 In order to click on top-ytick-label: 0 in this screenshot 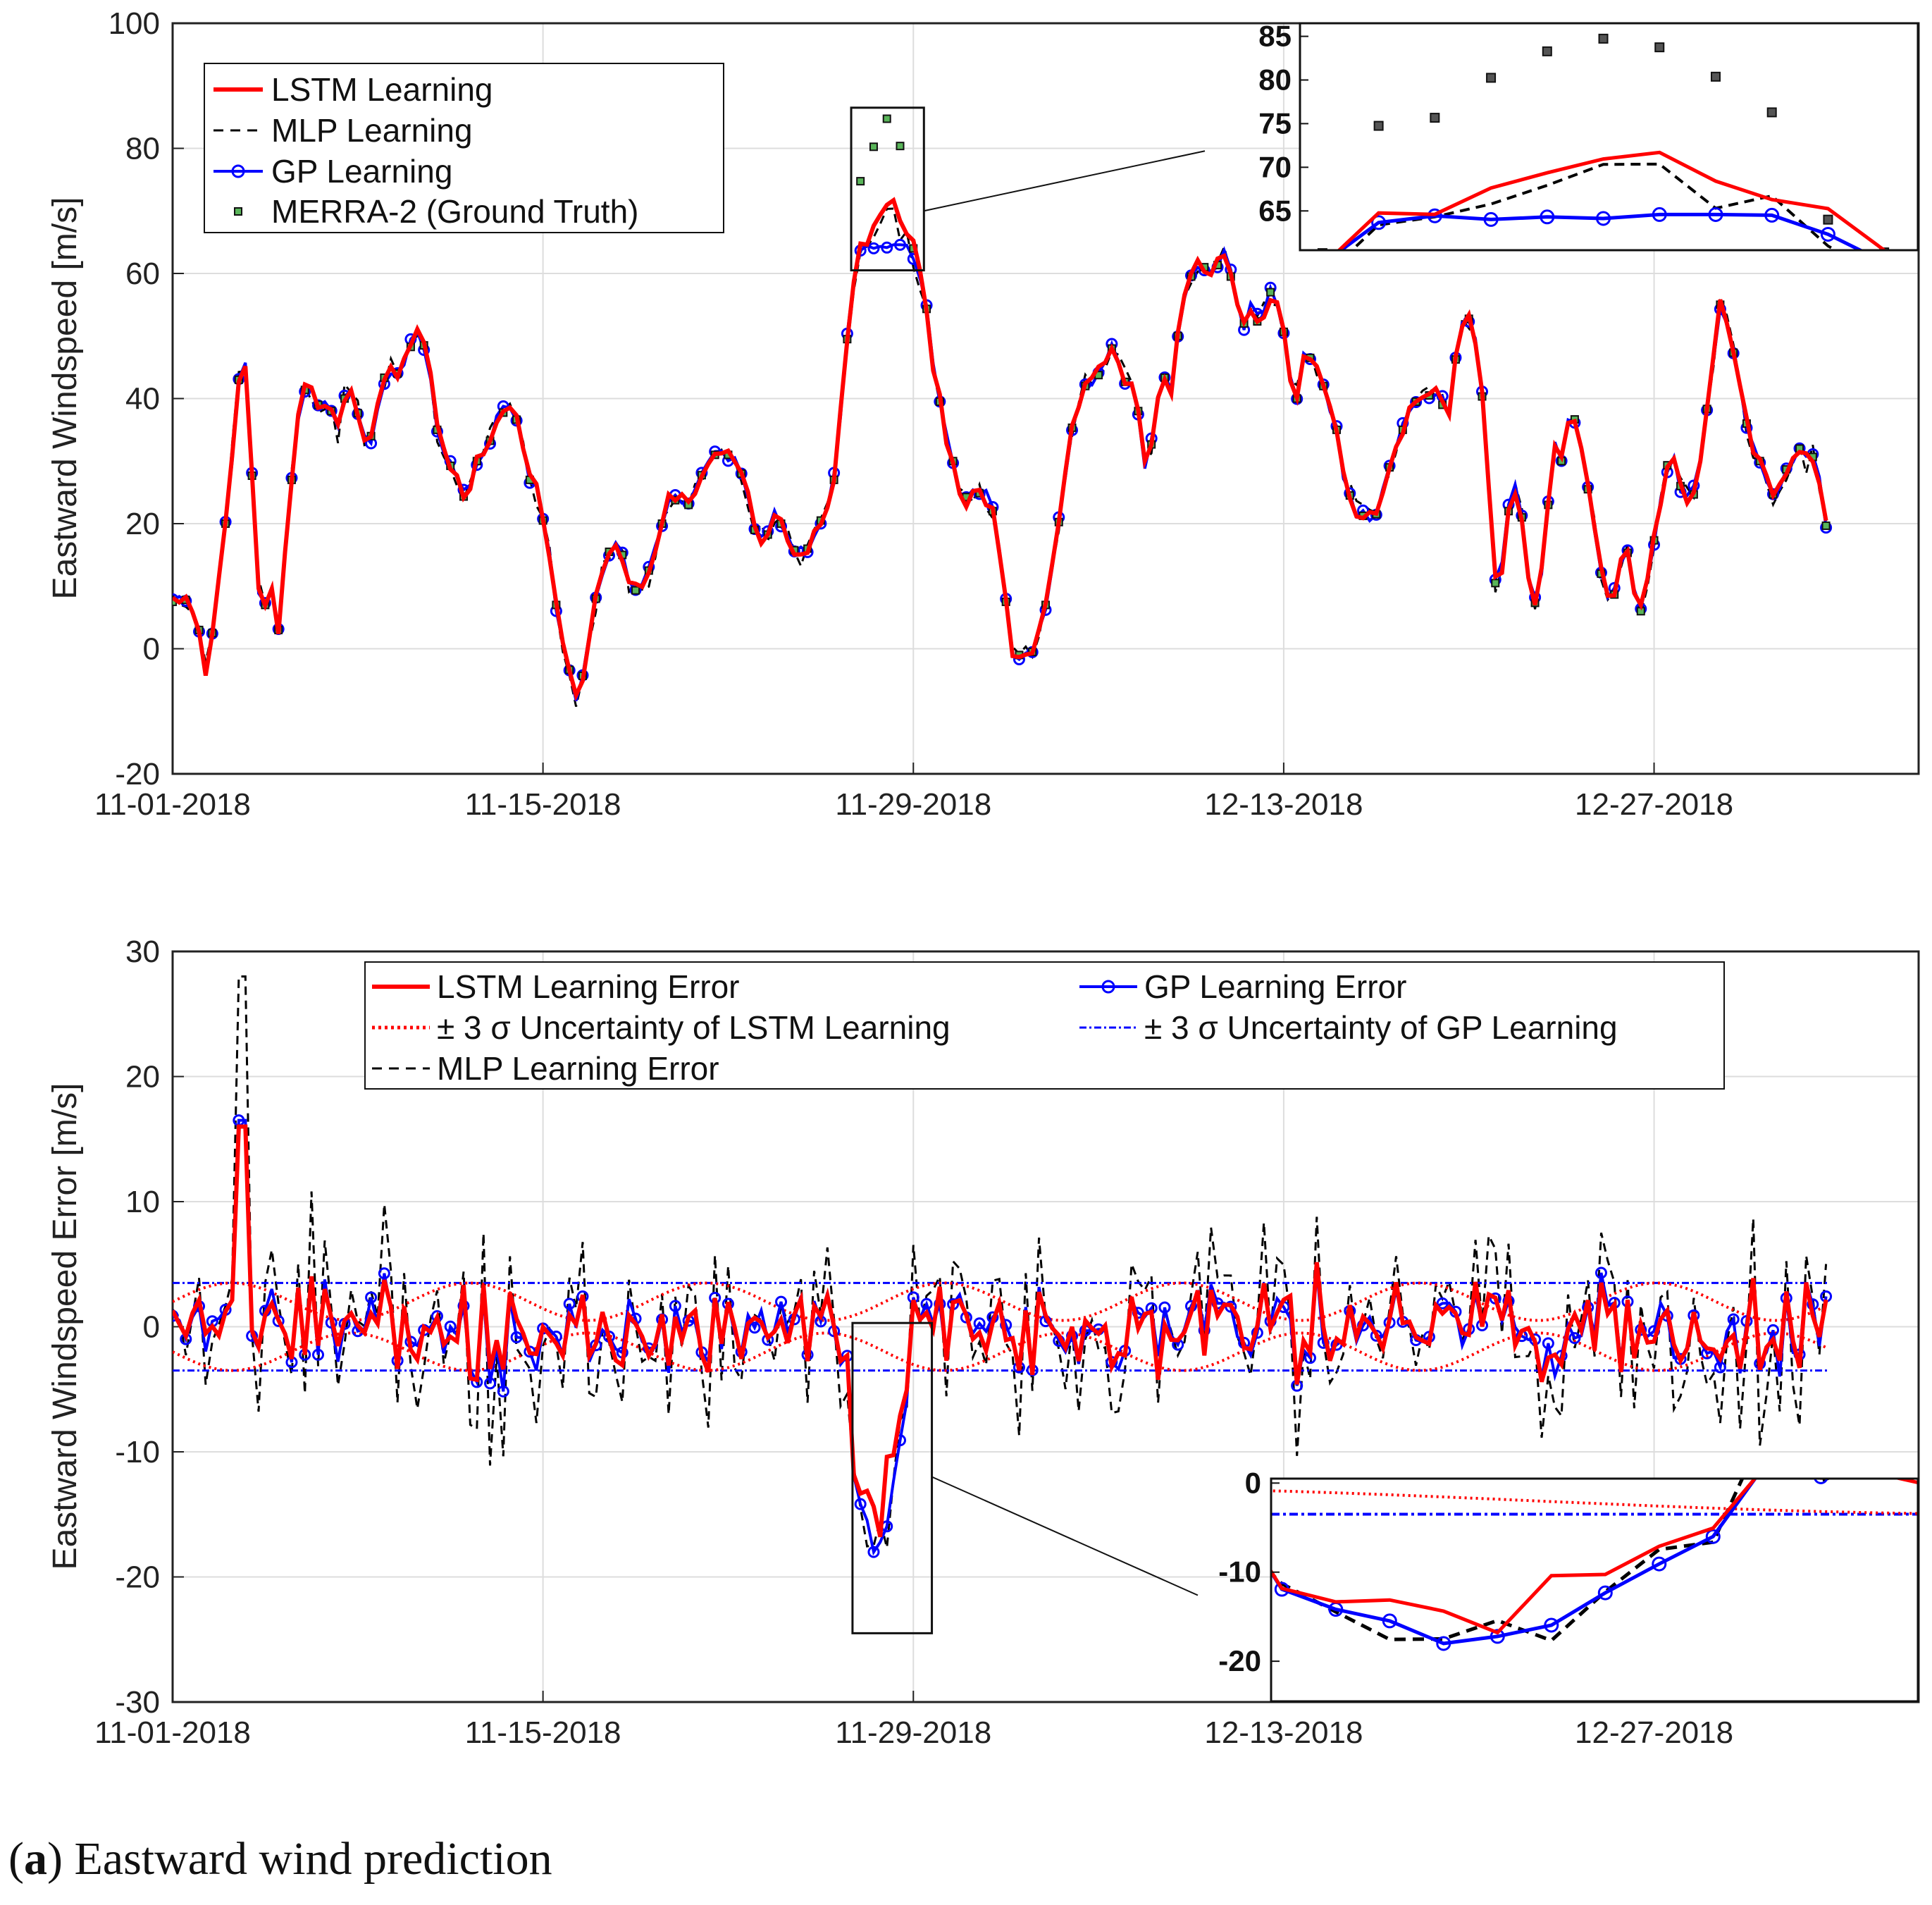, I will do `click(151, 649)`.